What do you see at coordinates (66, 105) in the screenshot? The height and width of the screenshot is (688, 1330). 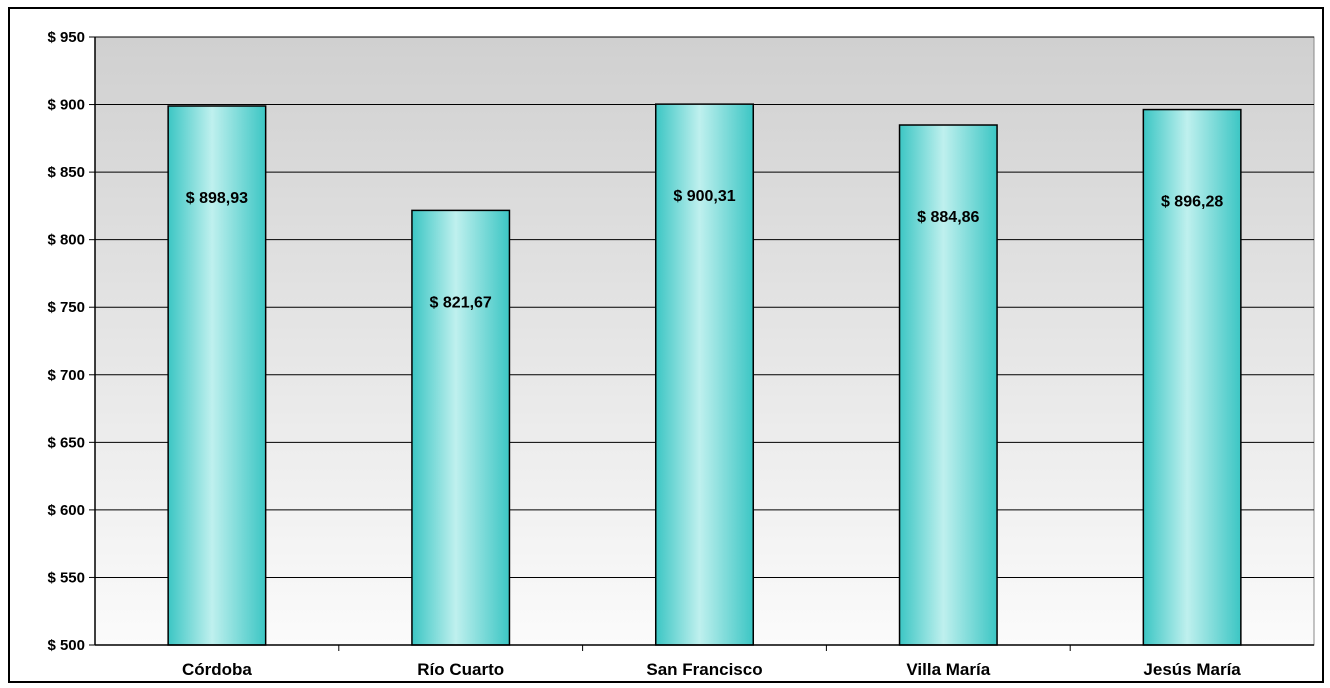 I see `y-tick-label: $ 900` at bounding box center [66, 105].